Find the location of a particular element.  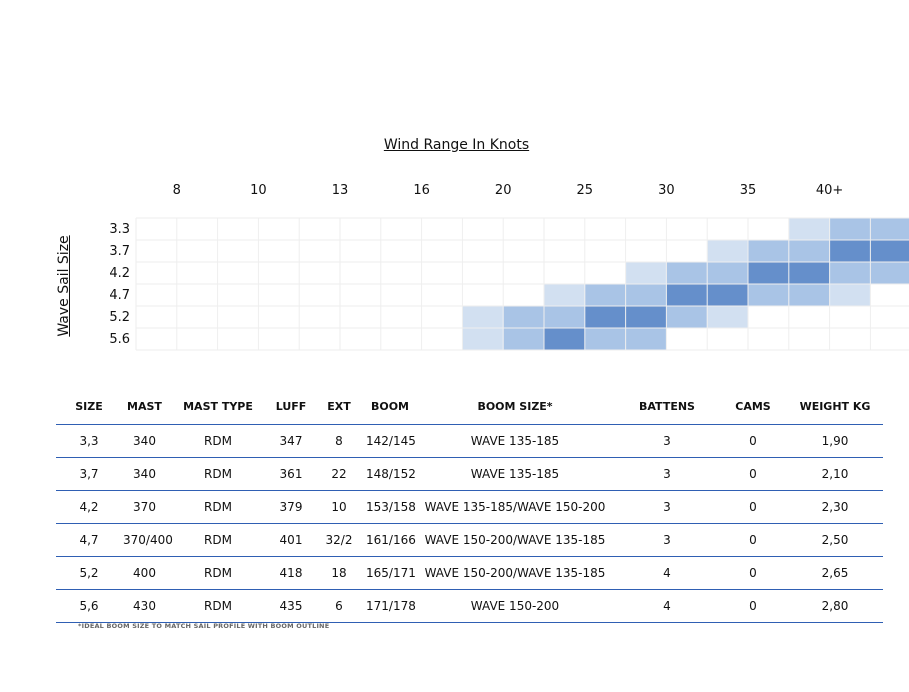

column-header: WEIGHT KG is located at coordinates (835, 406).